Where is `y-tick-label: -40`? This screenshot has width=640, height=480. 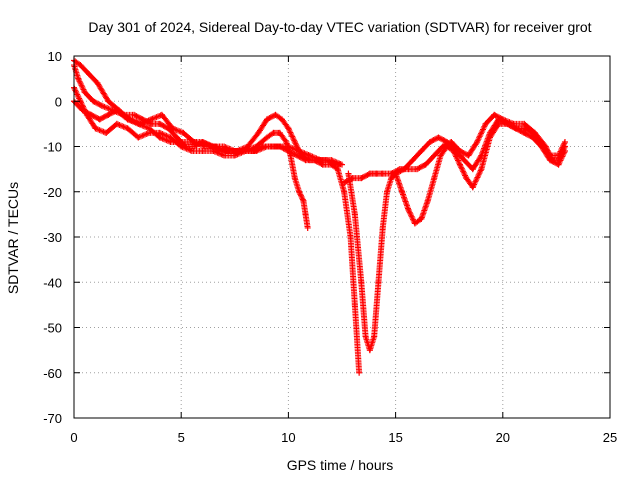
y-tick-label: -40 is located at coordinates (52, 282).